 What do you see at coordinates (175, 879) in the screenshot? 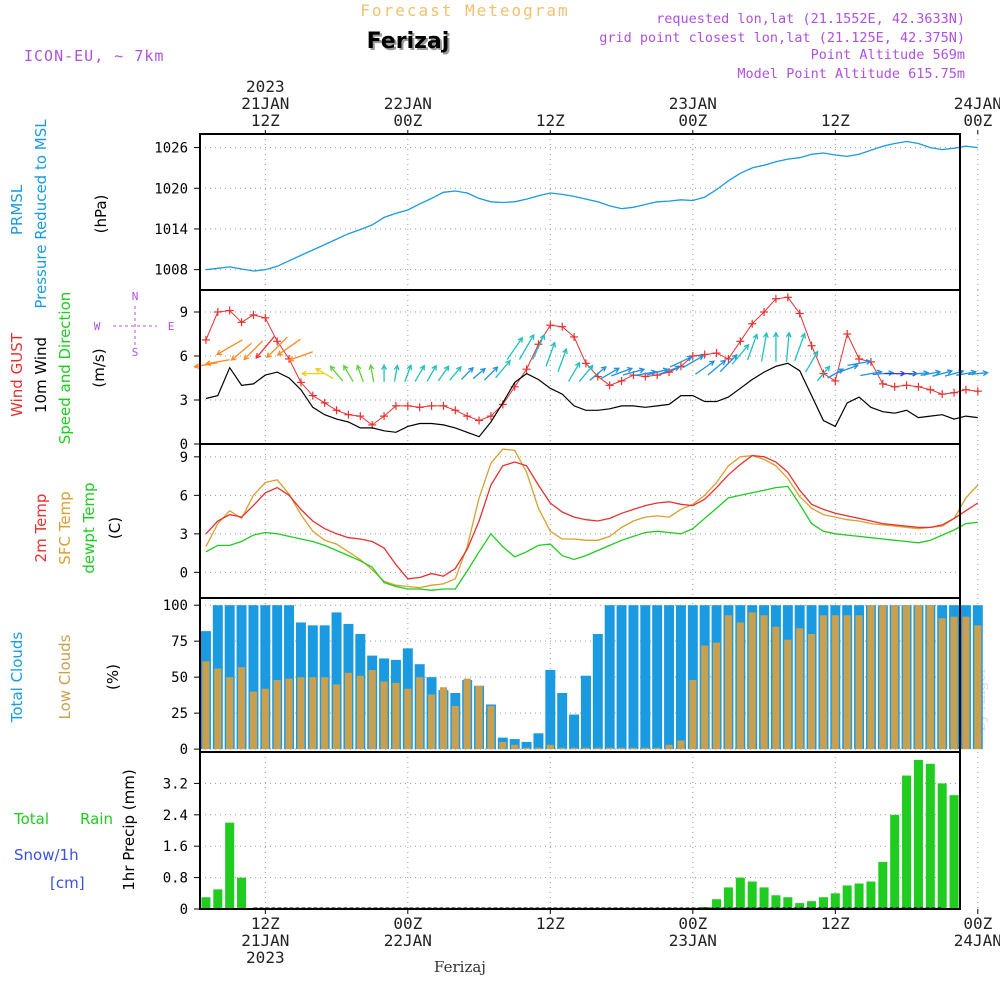
I see `y-tick-label: 0.8` at bounding box center [175, 879].